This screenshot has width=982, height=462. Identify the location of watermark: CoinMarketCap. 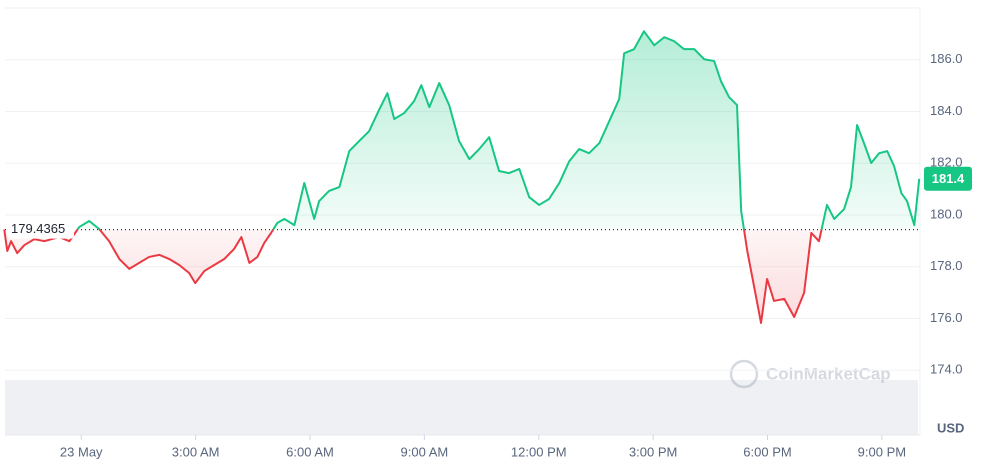
(810, 374).